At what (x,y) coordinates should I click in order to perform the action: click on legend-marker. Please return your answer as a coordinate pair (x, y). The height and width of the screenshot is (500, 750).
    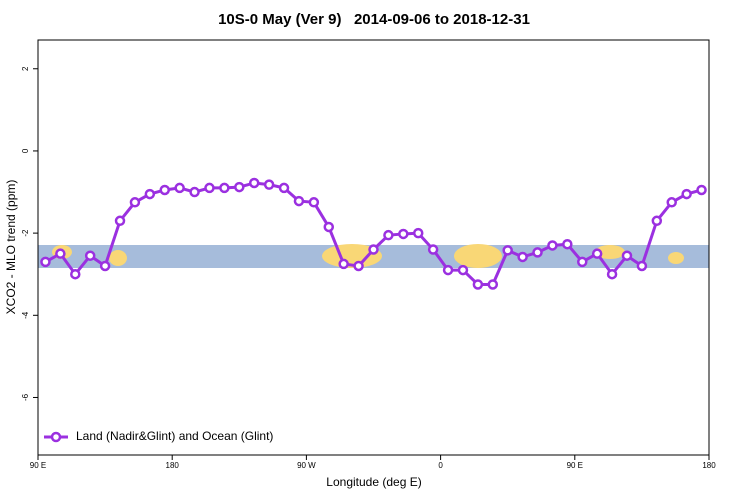
    Looking at the image, I should click on (56, 437).